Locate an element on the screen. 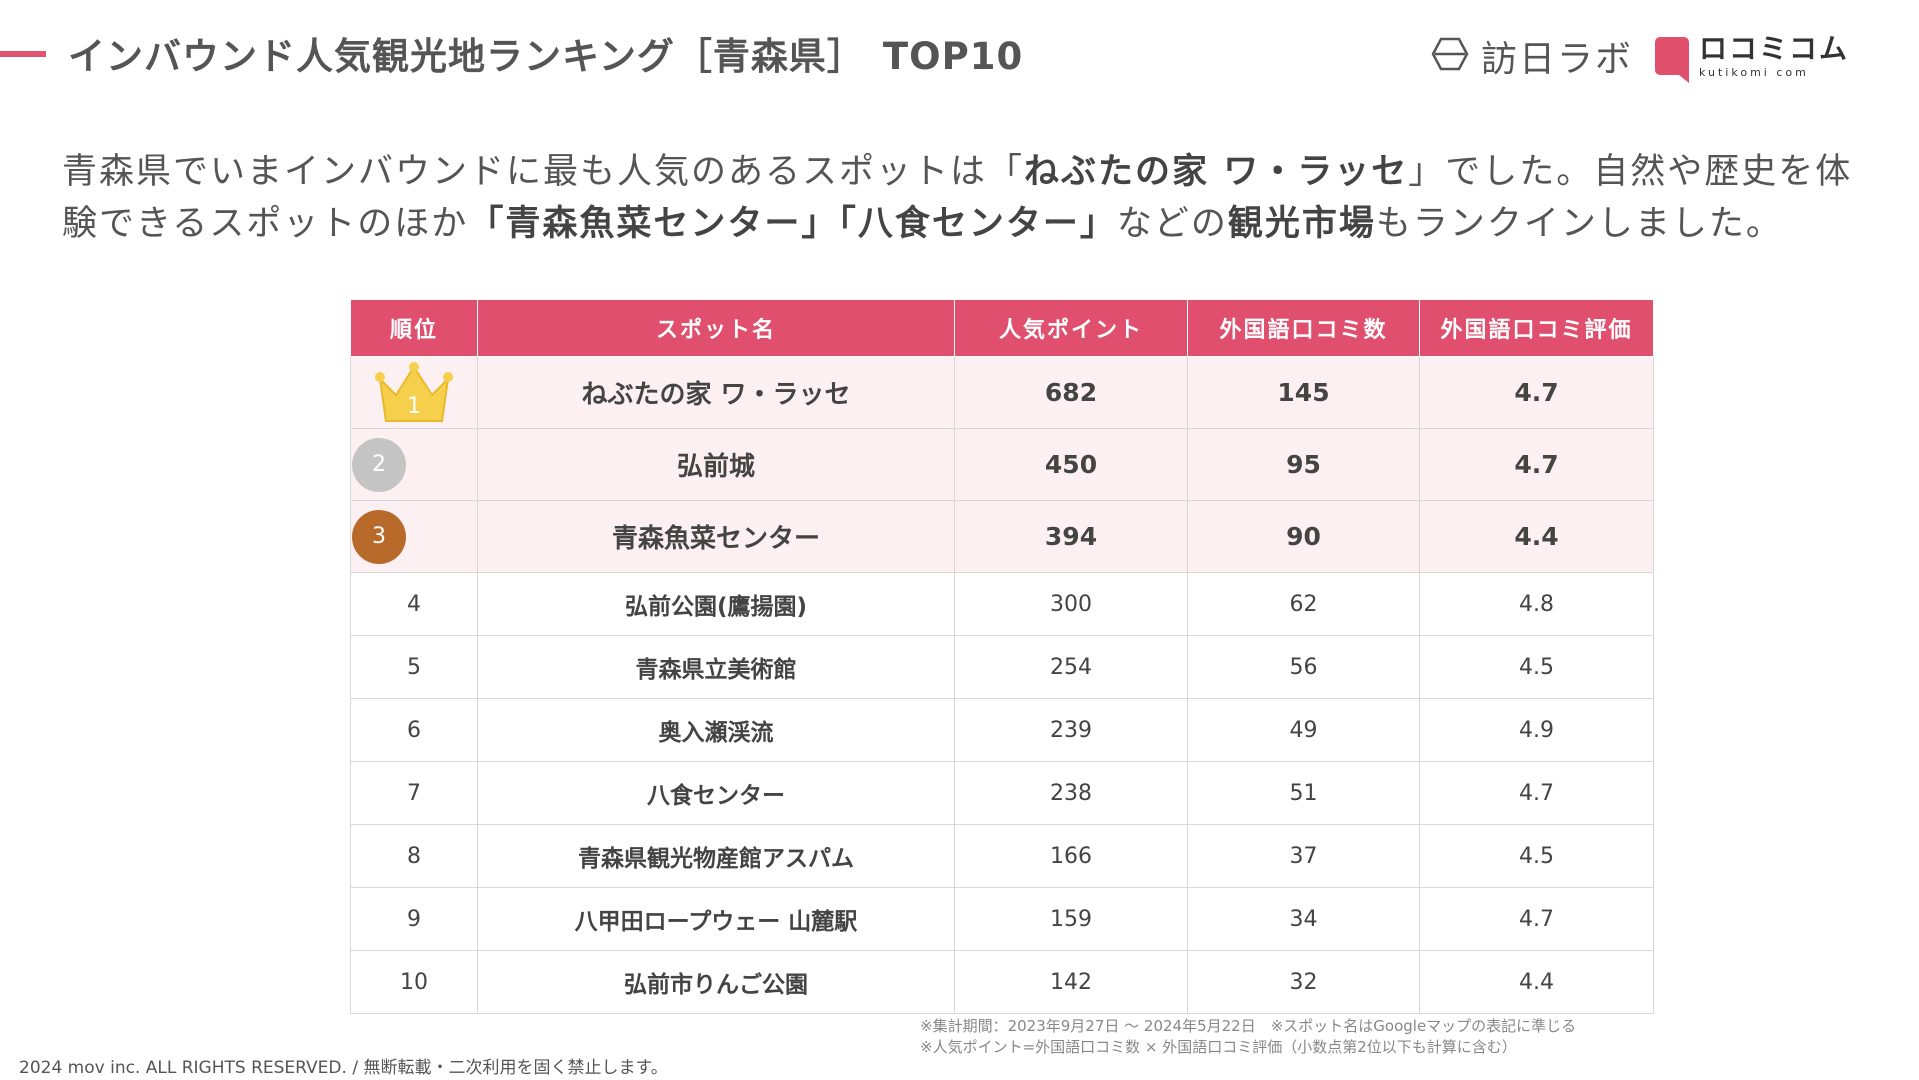  crown-icon: 1 is located at coordinates (414, 393).